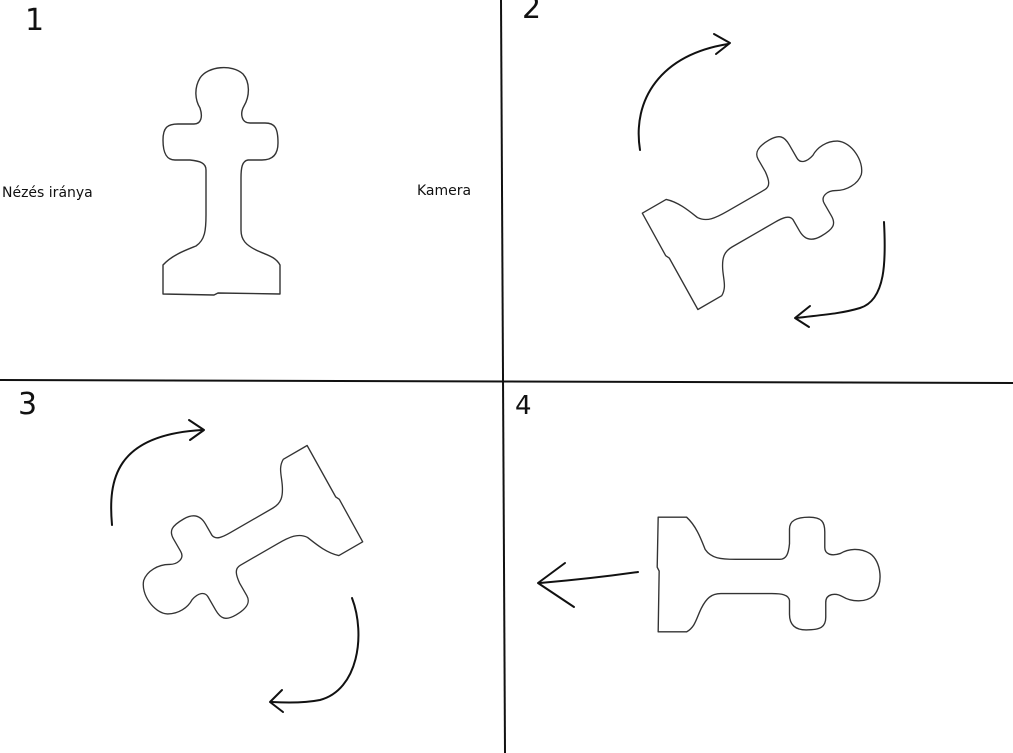  What do you see at coordinates (444, 191) in the screenshot?
I see `camera-label: Kamera` at bounding box center [444, 191].